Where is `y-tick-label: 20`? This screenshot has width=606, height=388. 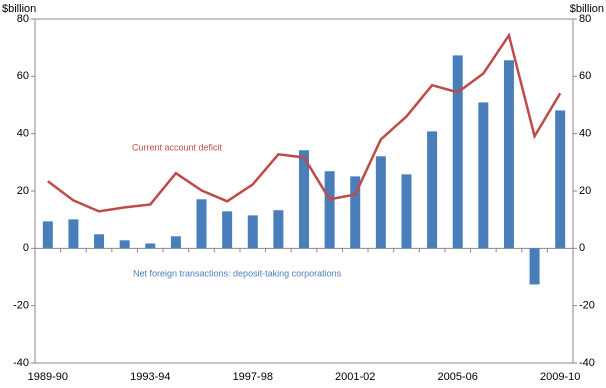
y-tick-label: 20 is located at coordinates (23, 191).